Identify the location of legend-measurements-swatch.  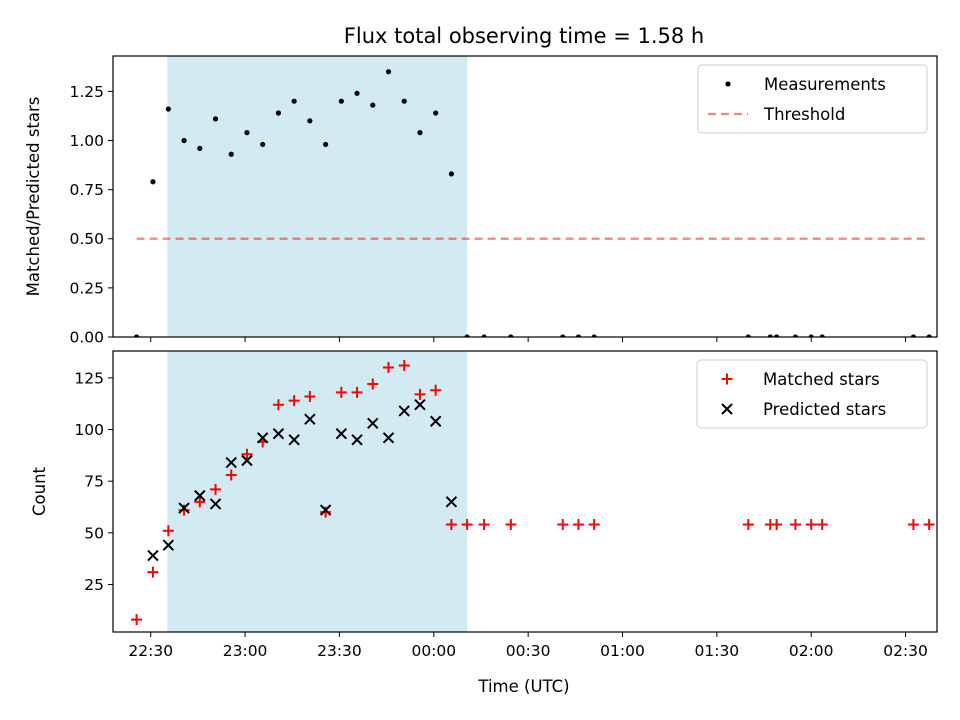
(728, 84).